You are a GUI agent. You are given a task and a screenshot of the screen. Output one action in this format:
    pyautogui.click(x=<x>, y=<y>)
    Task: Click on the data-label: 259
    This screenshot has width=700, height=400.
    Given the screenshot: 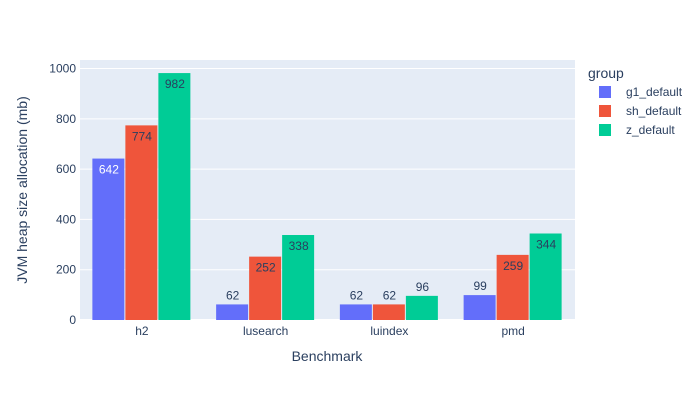 What is the action you would take?
    pyautogui.click(x=513, y=266)
    